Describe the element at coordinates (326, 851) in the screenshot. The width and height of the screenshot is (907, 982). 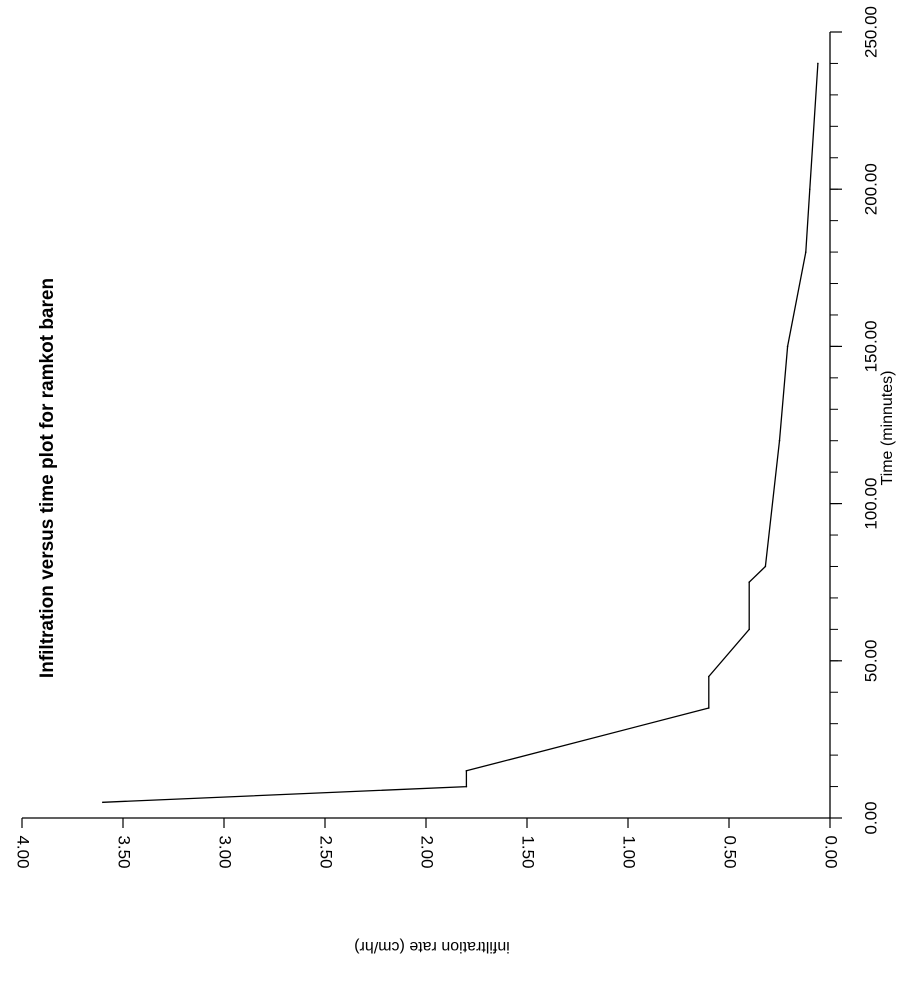
I see `y-tick-label: 2.50` at that location.